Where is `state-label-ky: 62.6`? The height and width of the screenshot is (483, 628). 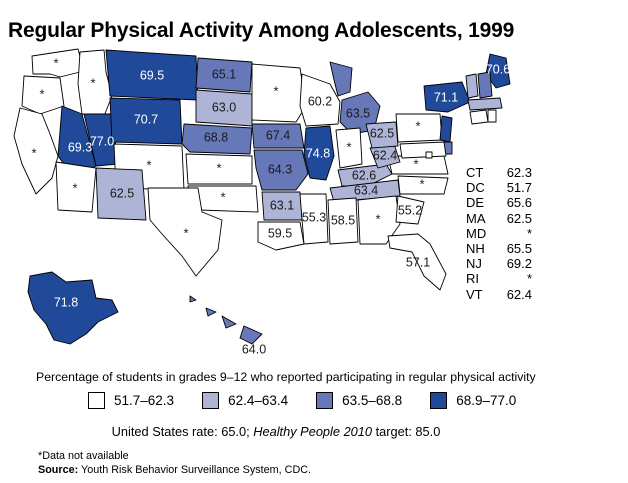
state-label-ky: 62.6 is located at coordinates (364, 175).